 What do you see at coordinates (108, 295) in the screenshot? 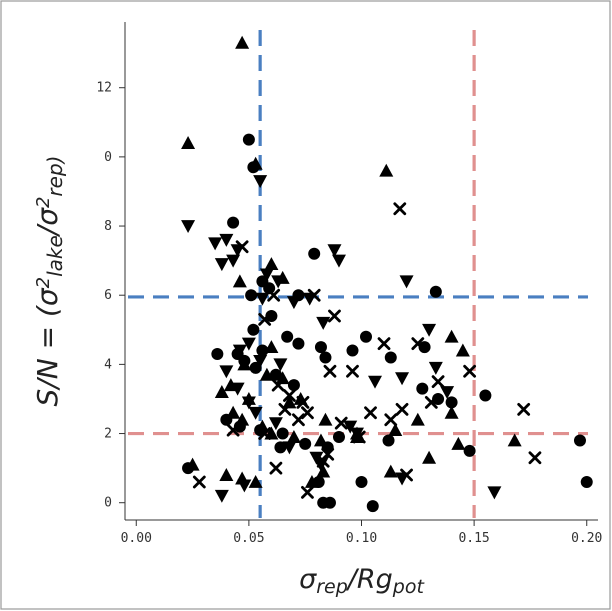
I see `y-tick-label: 6` at bounding box center [108, 295].